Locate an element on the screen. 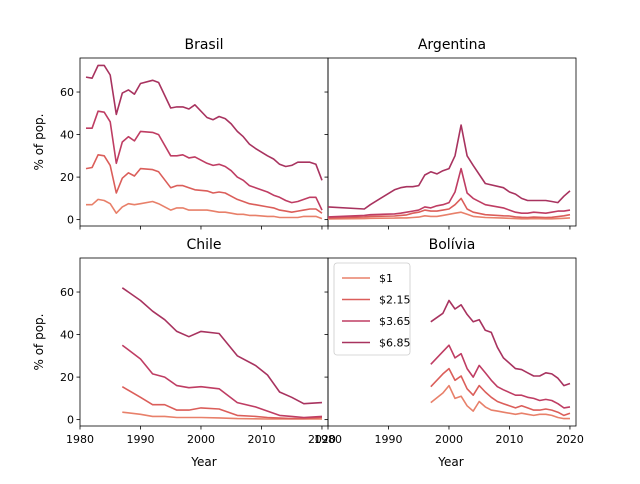 The image size is (640, 484). x-axis-label-right: Year is located at coordinates (450, 462).